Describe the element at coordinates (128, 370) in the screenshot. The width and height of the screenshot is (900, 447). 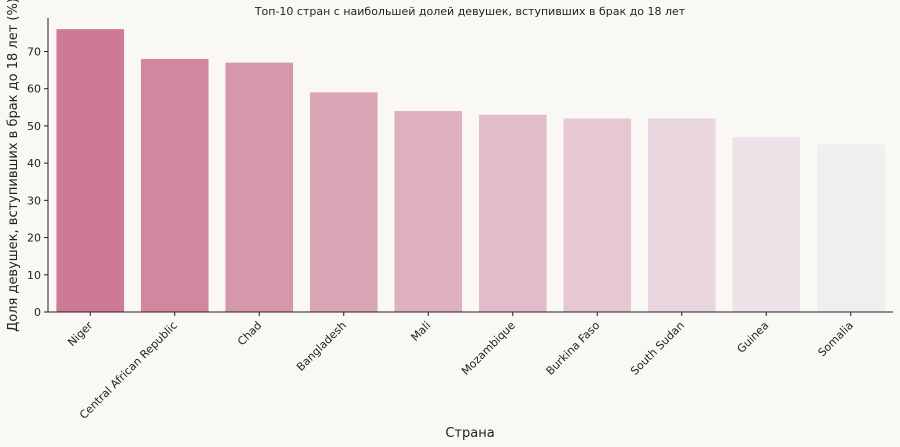
I see `x-tick-label: Central African Republic` at that location.